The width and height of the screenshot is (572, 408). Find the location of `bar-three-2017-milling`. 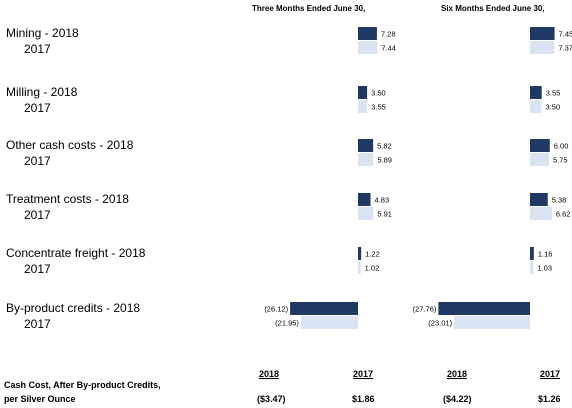

bar-three-2017-milling is located at coordinates (363, 106).